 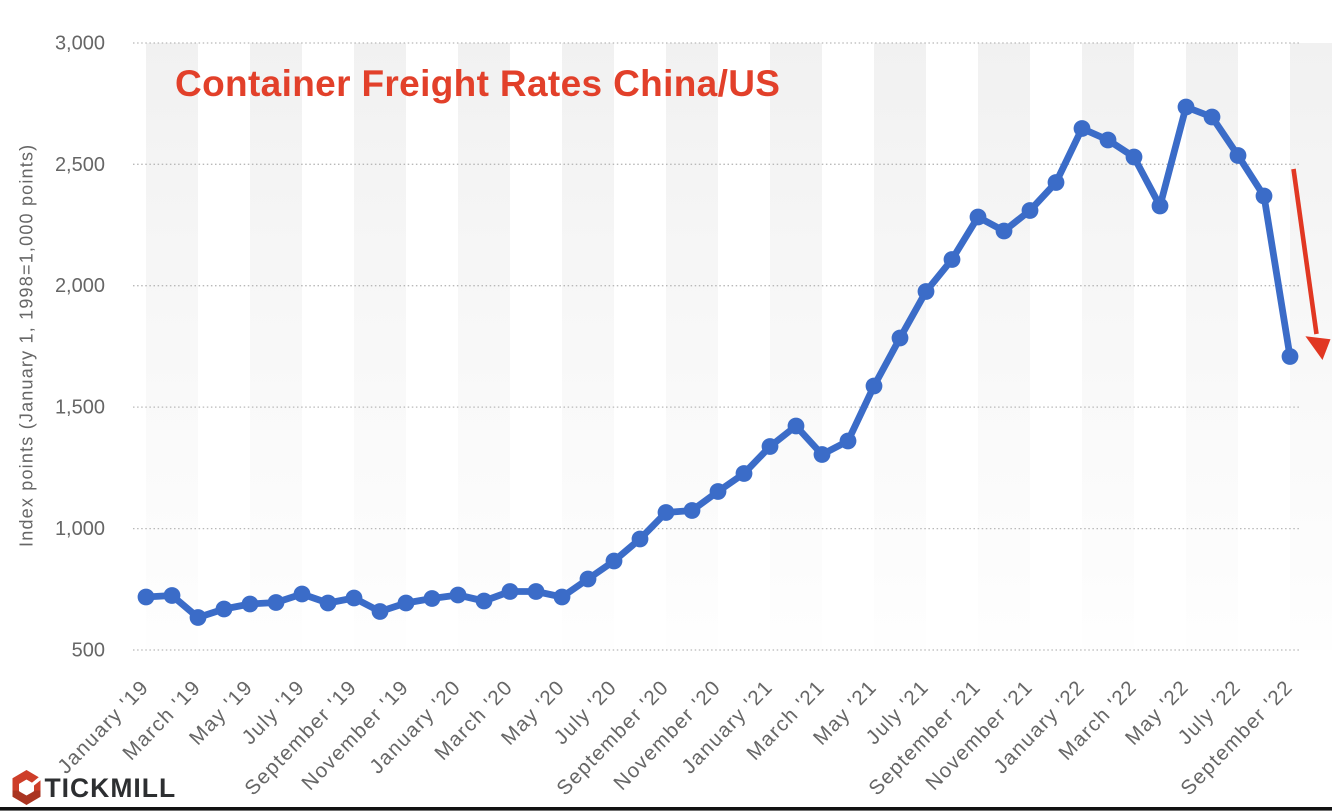 What do you see at coordinates (80, 44) in the screenshot?
I see `svg-text: 3,000` at bounding box center [80, 44].